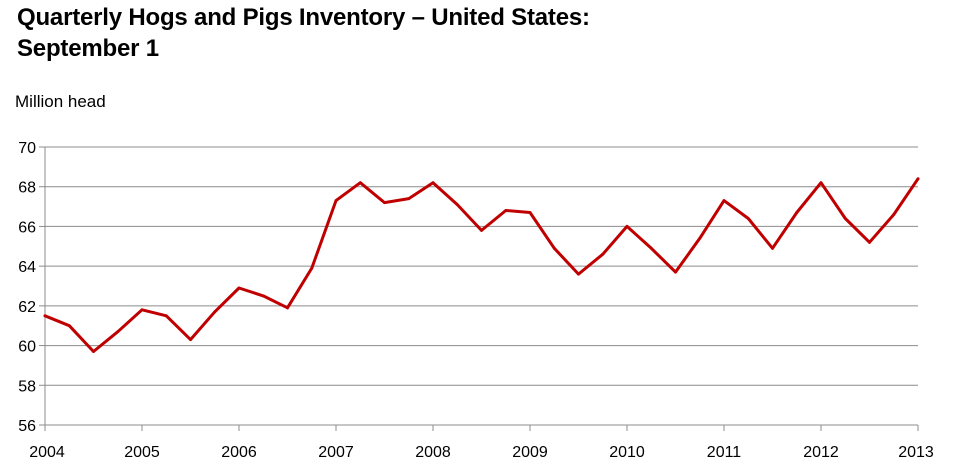 Image resolution: width=957 pixels, height=469 pixels. Describe the element at coordinates (916, 452) in the screenshot. I see `x-tick-label-2013: 2013` at that location.